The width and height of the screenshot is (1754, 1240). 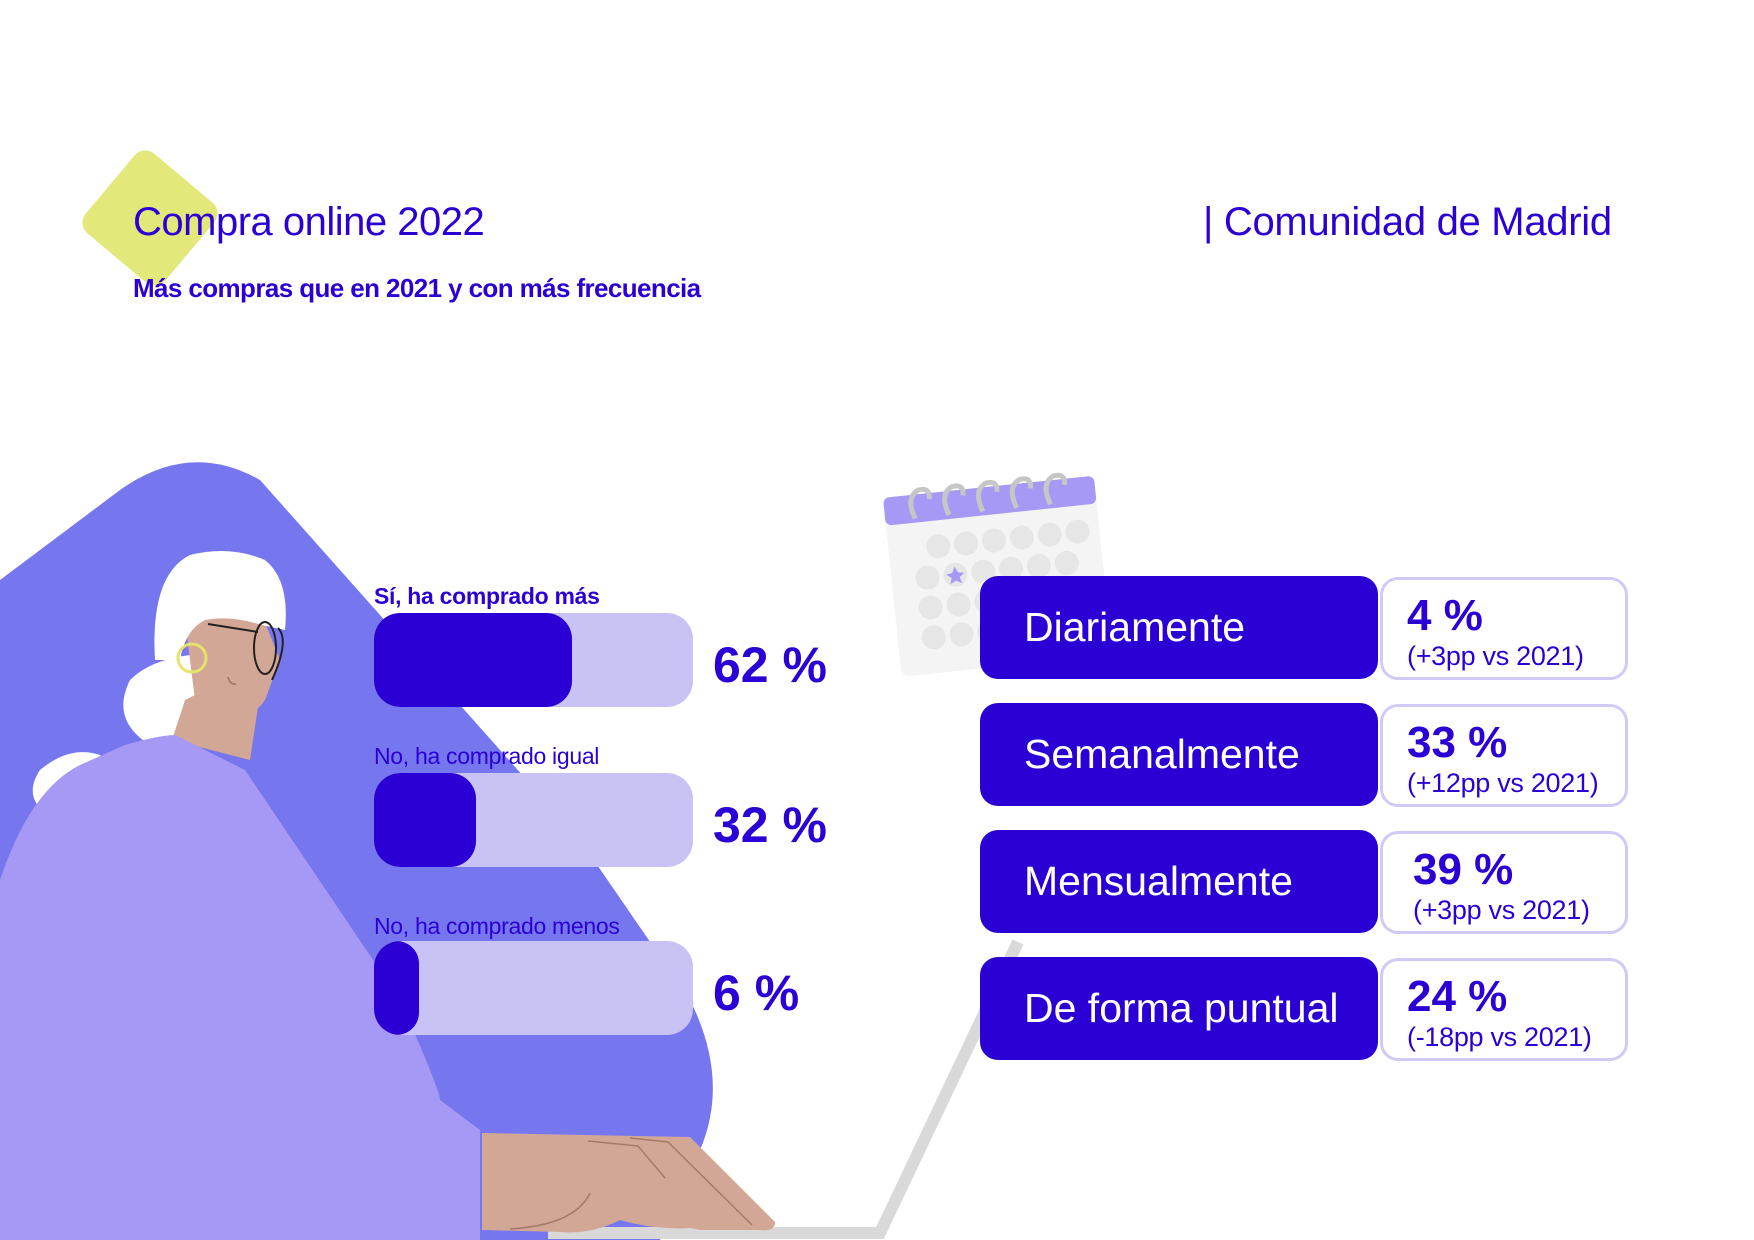 What do you see at coordinates (309, 222) in the screenshot?
I see `page-title: Compra online 2022` at bounding box center [309, 222].